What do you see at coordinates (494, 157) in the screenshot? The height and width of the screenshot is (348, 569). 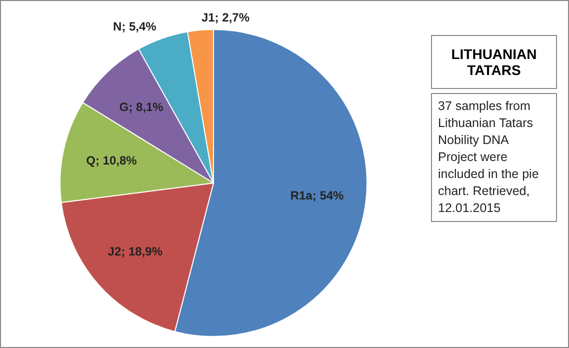 I see `text: 37 samples from Lithuanian Tatars Nobility DNA Project were included in the pie chart. Retrieved, 12.01.2015` at bounding box center [494, 157].